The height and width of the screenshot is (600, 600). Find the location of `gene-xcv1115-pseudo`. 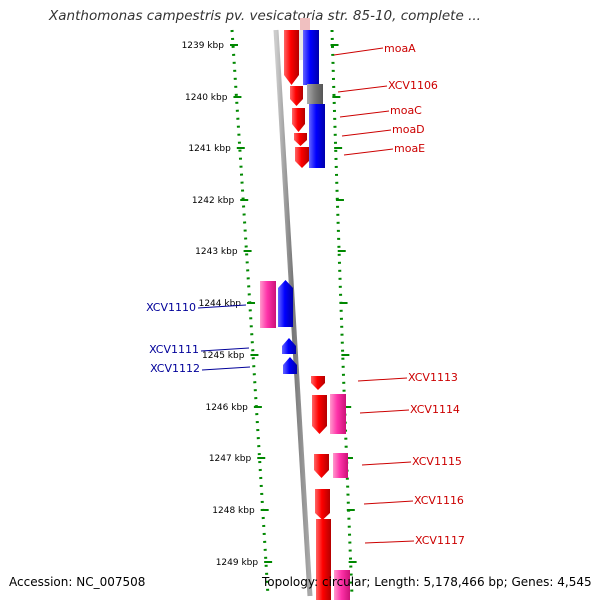

gene-xcv1115-pseudo is located at coordinates (340, 465).